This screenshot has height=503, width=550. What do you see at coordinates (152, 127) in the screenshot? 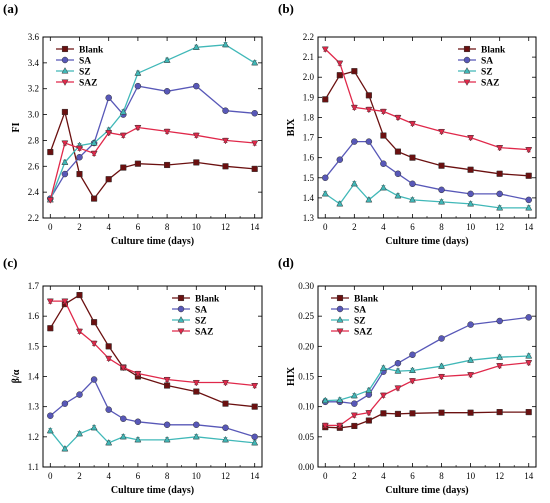
I see `plot-frame` at bounding box center [152, 127].